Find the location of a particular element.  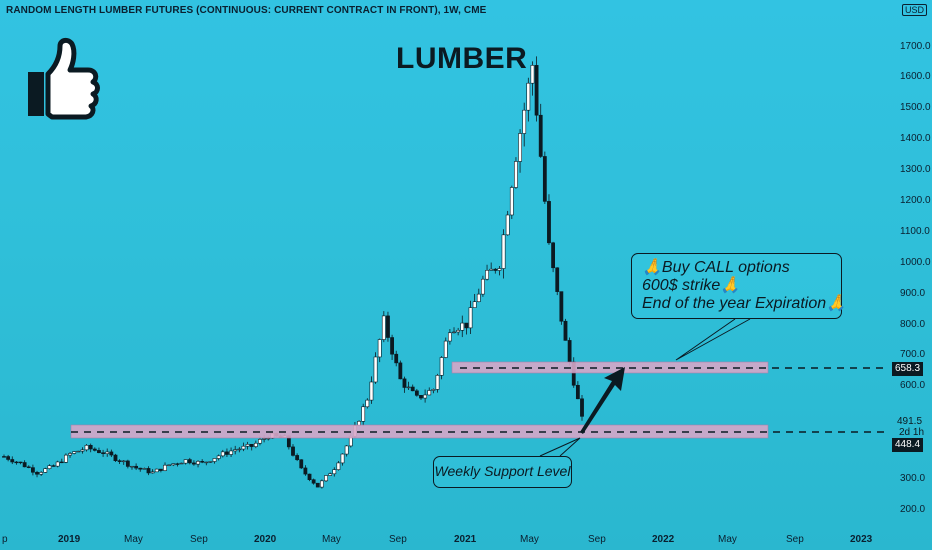

thumbs-up-icon is located at coordinates (64, 78).